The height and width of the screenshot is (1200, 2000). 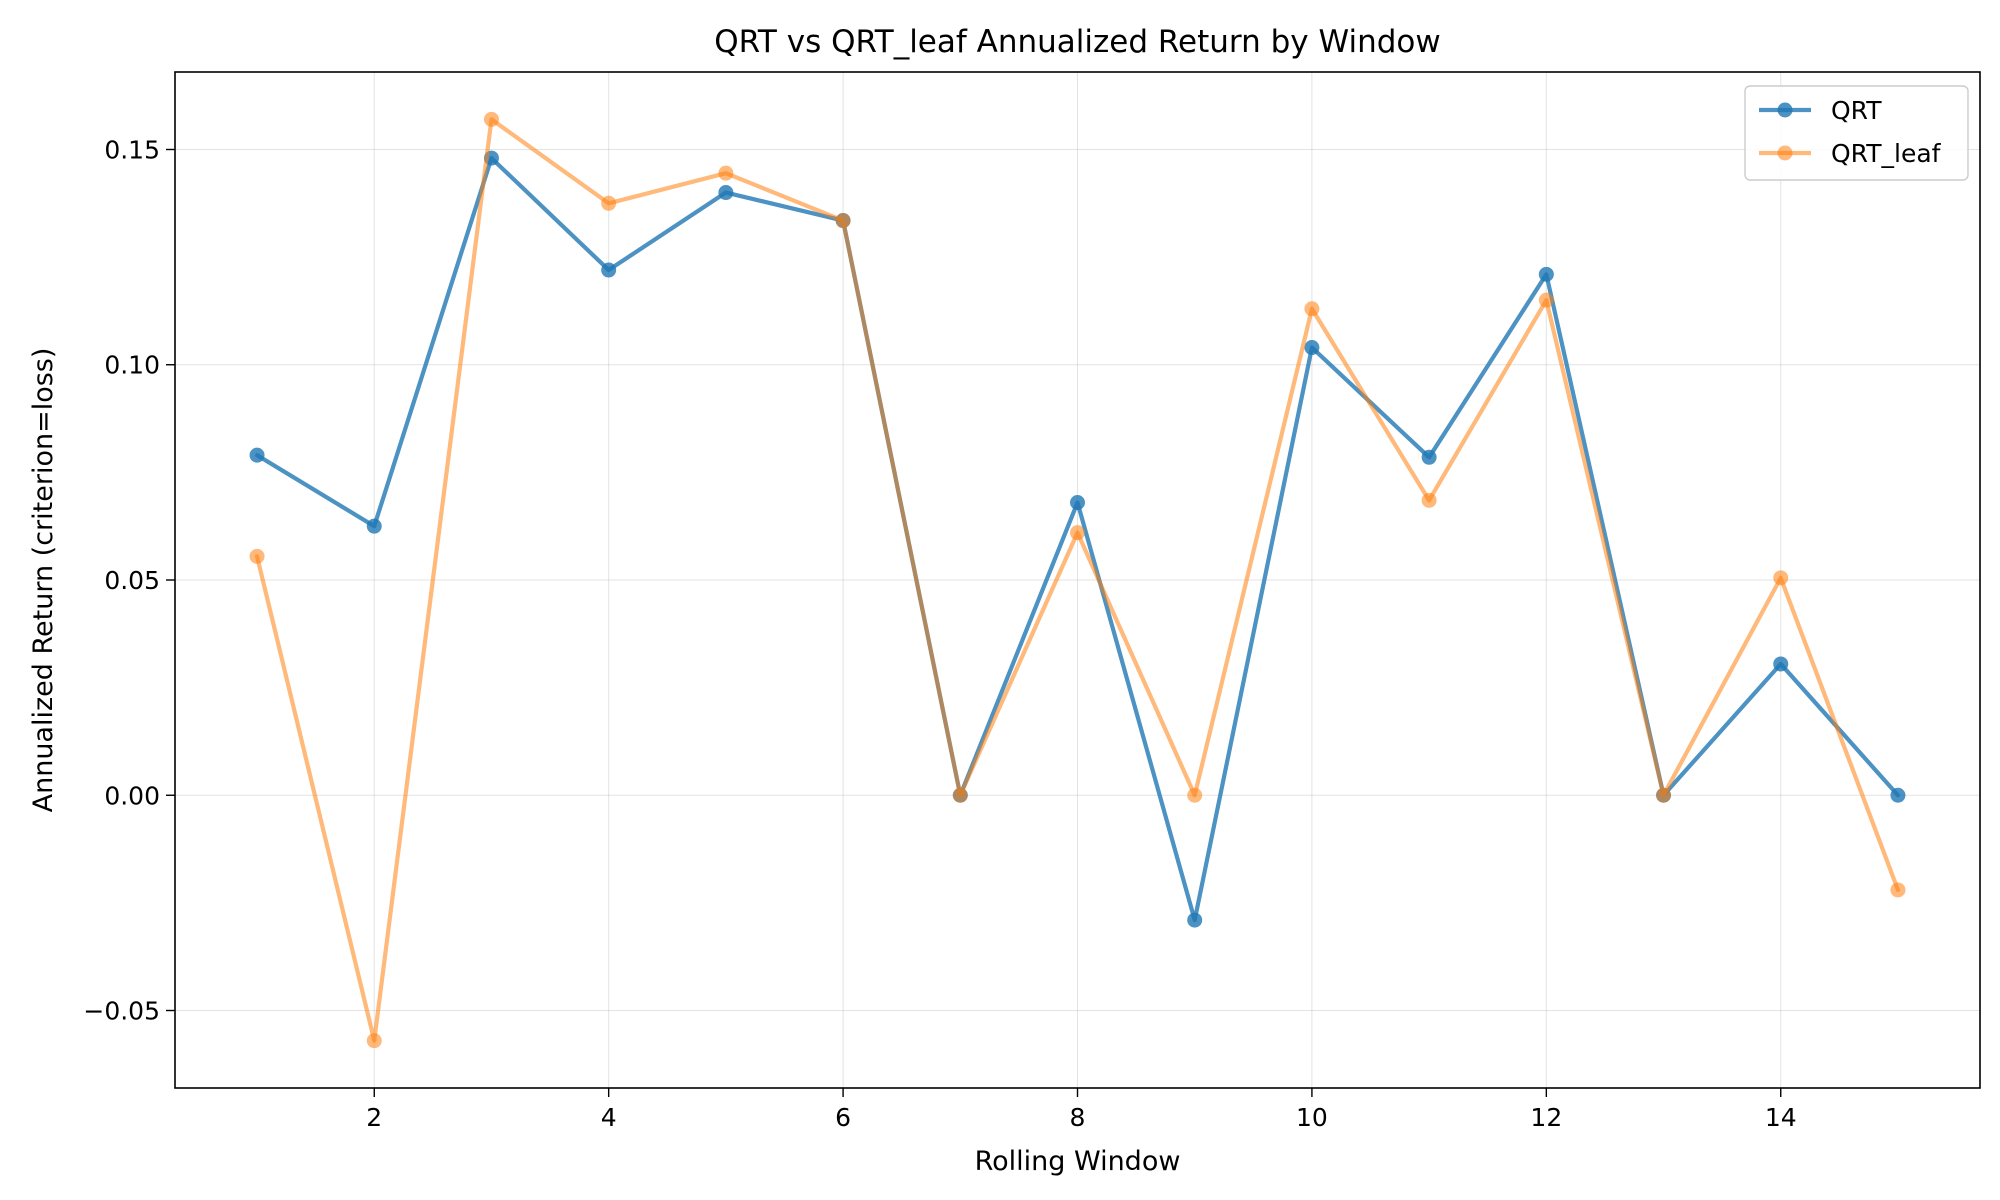 What do you see at coordinates (132, 365) in the screenshot?
I see `y-tick-label: 0.10` at bounding box center [132, 365].